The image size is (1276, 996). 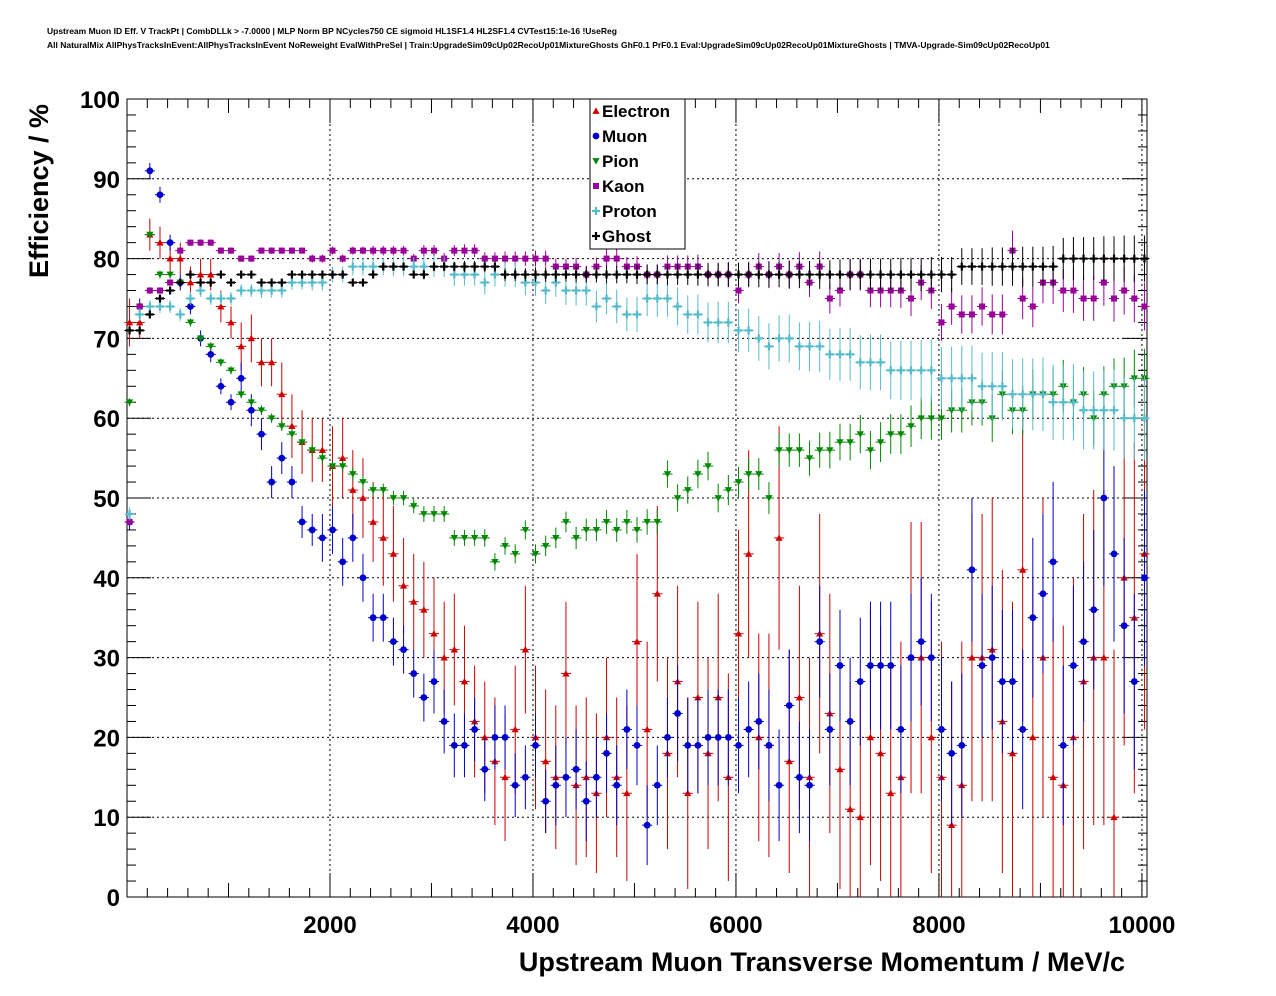 I want to click on legend-marker-proton, so click(x=596, y=211).